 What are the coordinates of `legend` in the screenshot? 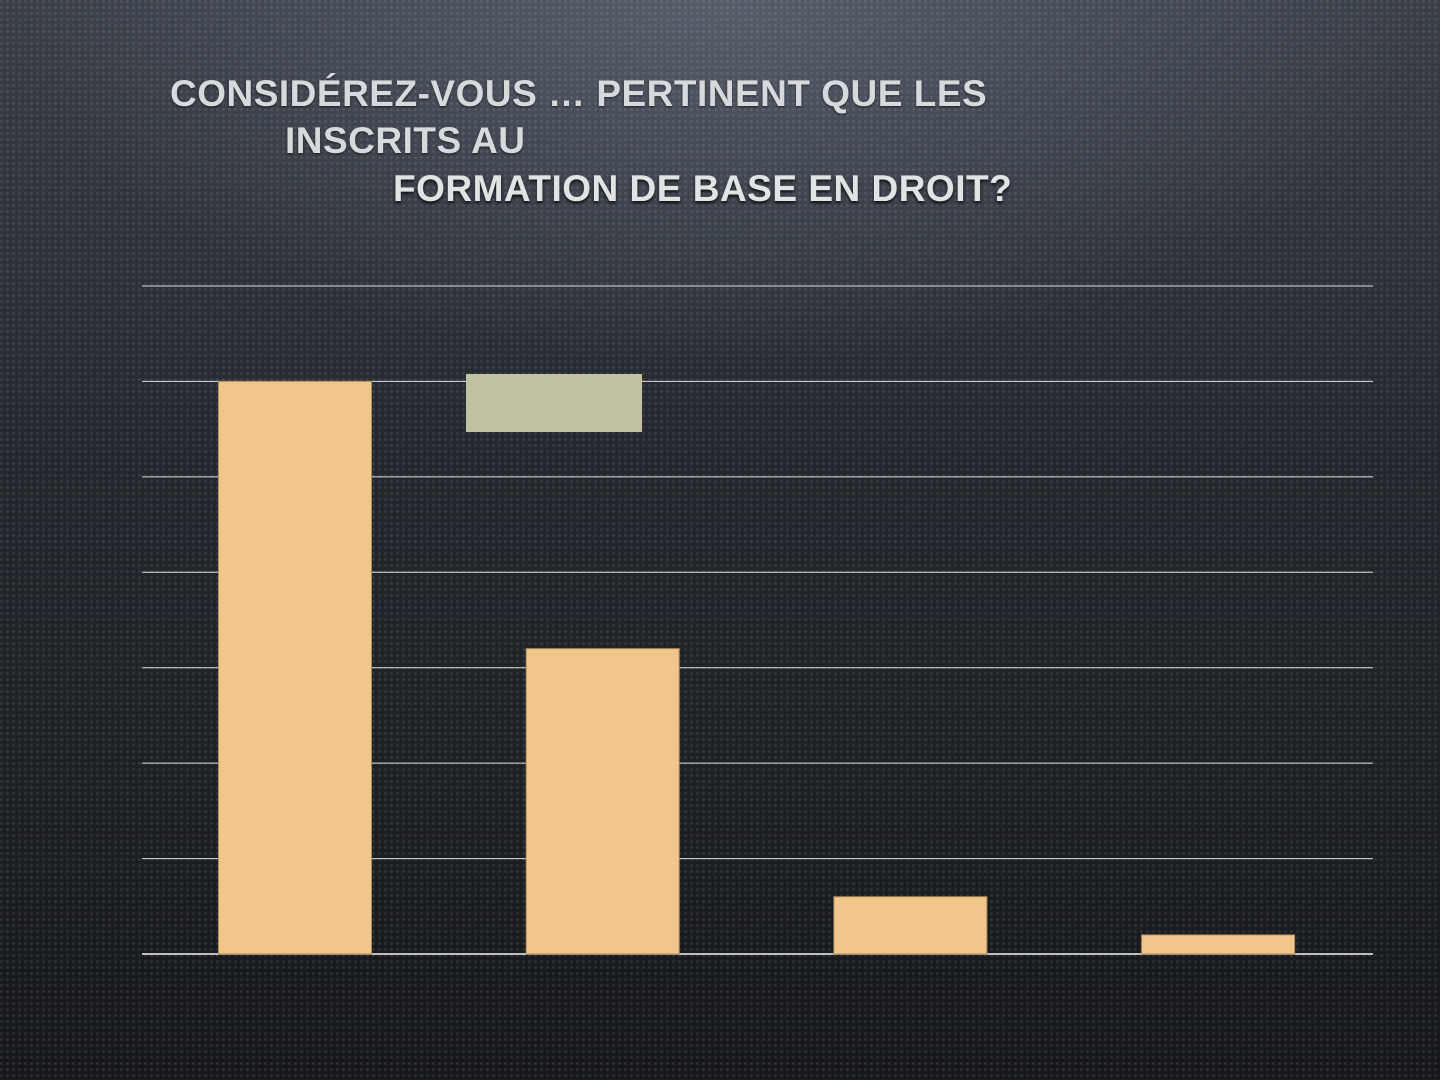 It's located at (554, 403).